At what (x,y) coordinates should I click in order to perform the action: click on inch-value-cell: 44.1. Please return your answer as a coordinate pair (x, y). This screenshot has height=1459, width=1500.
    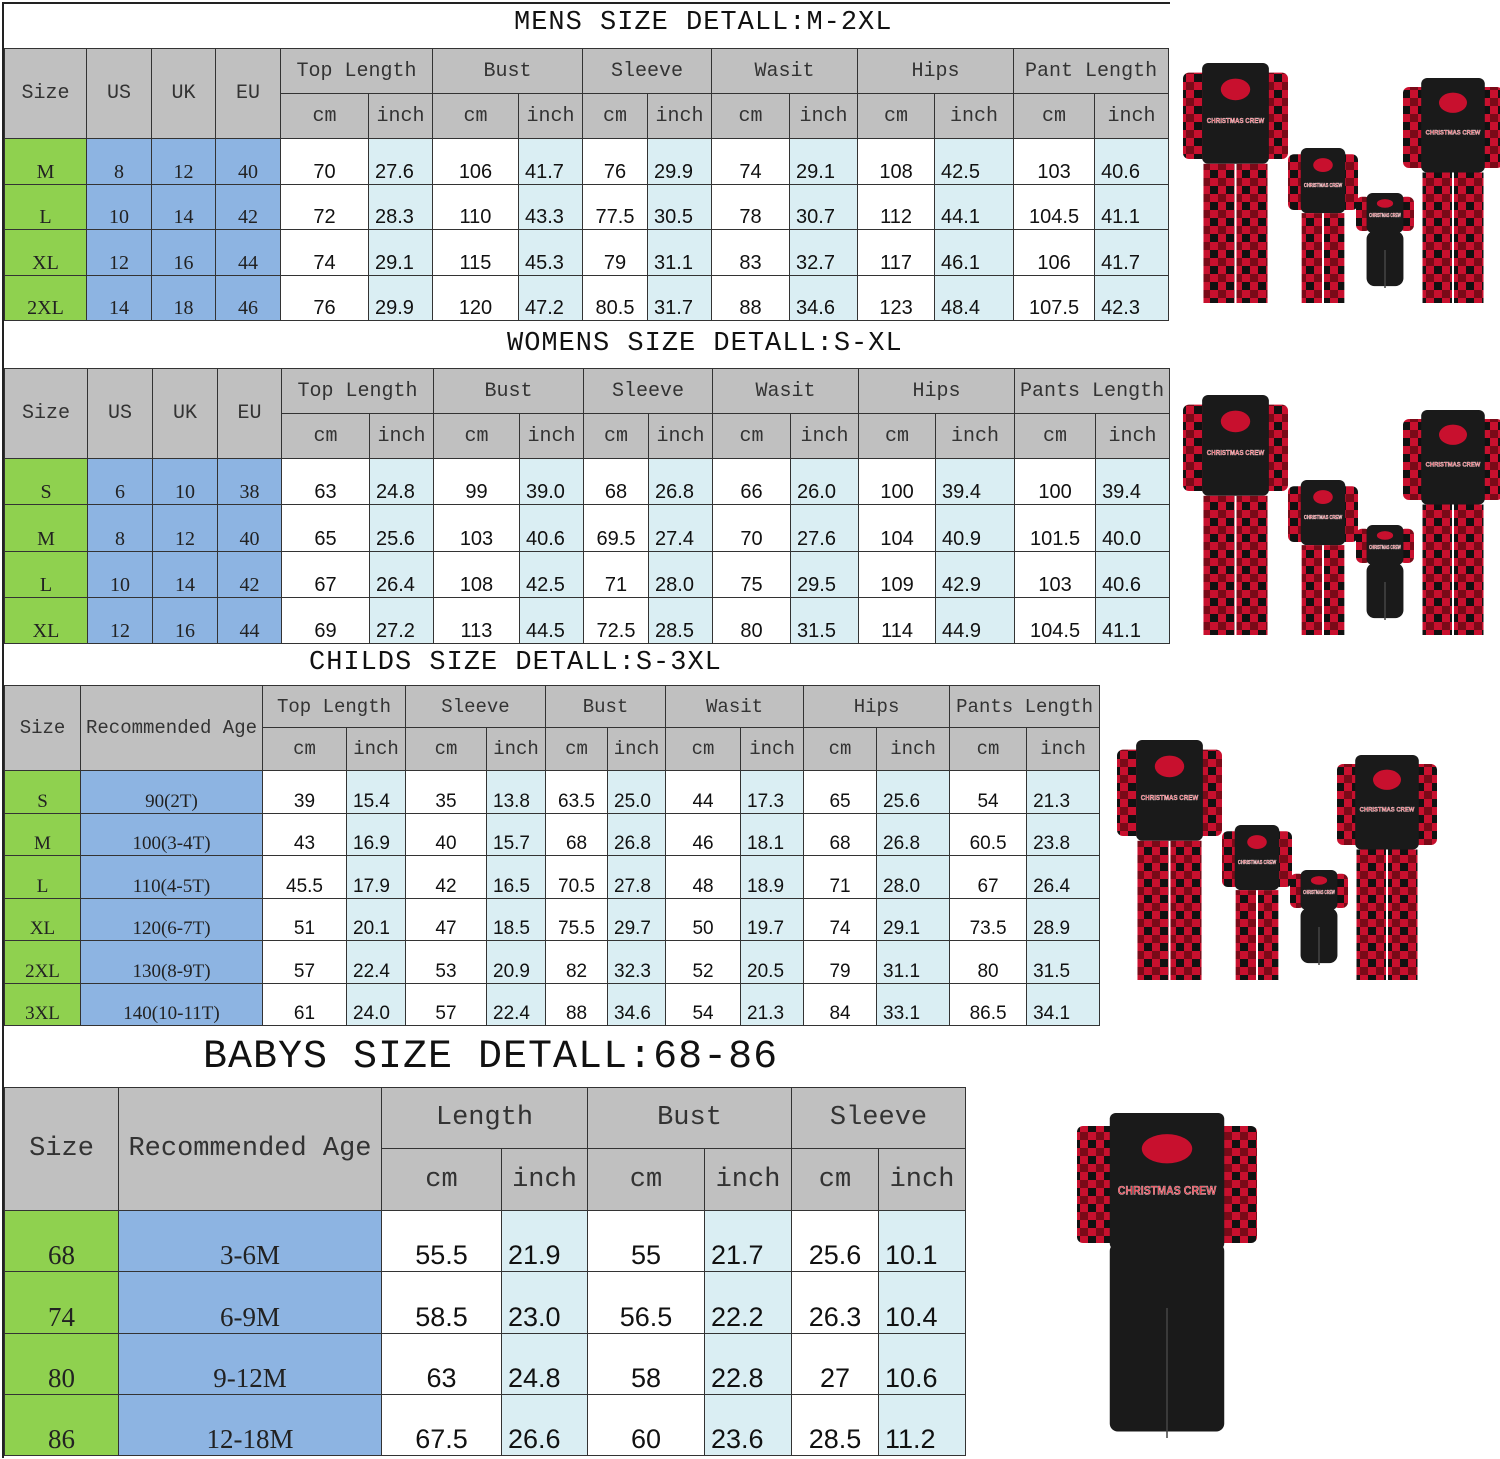
    Looking at the image, I should click on (974, 206).